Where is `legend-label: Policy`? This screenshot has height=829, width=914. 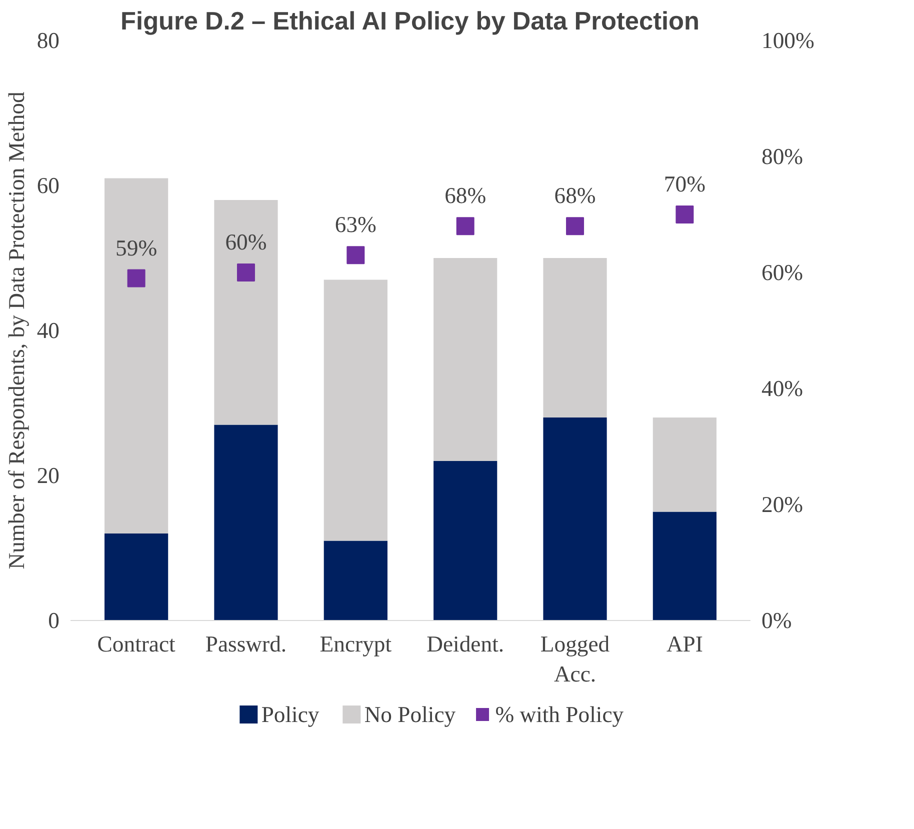 legend-label: Policy is located at coordinates (290, 714).